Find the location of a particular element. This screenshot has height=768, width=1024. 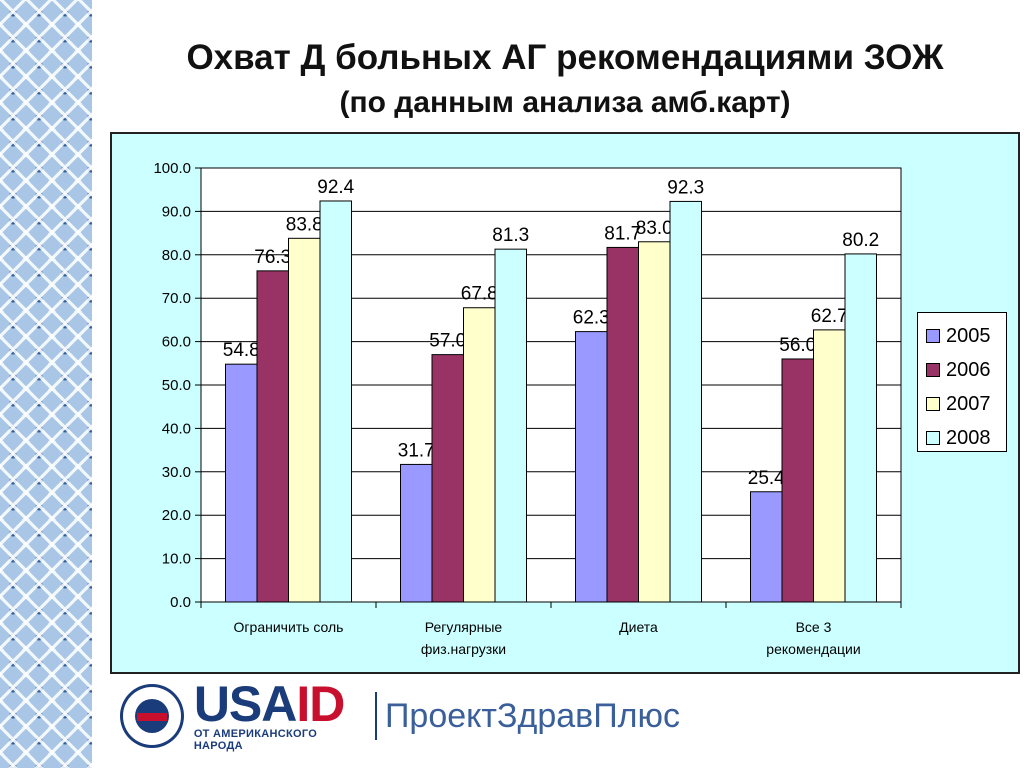

data-label: 92.3 is located at coordinates (685, 187).